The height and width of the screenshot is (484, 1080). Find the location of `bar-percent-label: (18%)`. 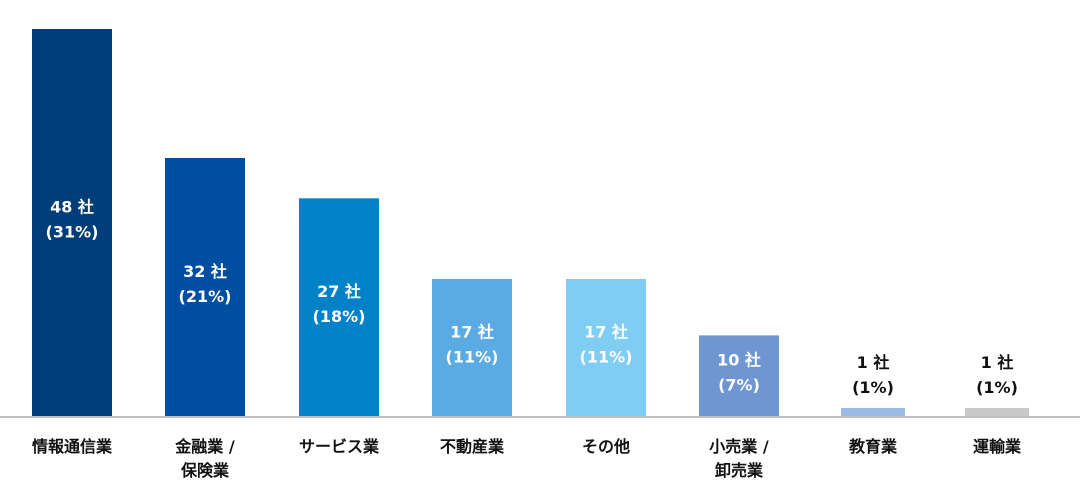

bar-percent-label: (18%) is located at coordinates (339, 316).